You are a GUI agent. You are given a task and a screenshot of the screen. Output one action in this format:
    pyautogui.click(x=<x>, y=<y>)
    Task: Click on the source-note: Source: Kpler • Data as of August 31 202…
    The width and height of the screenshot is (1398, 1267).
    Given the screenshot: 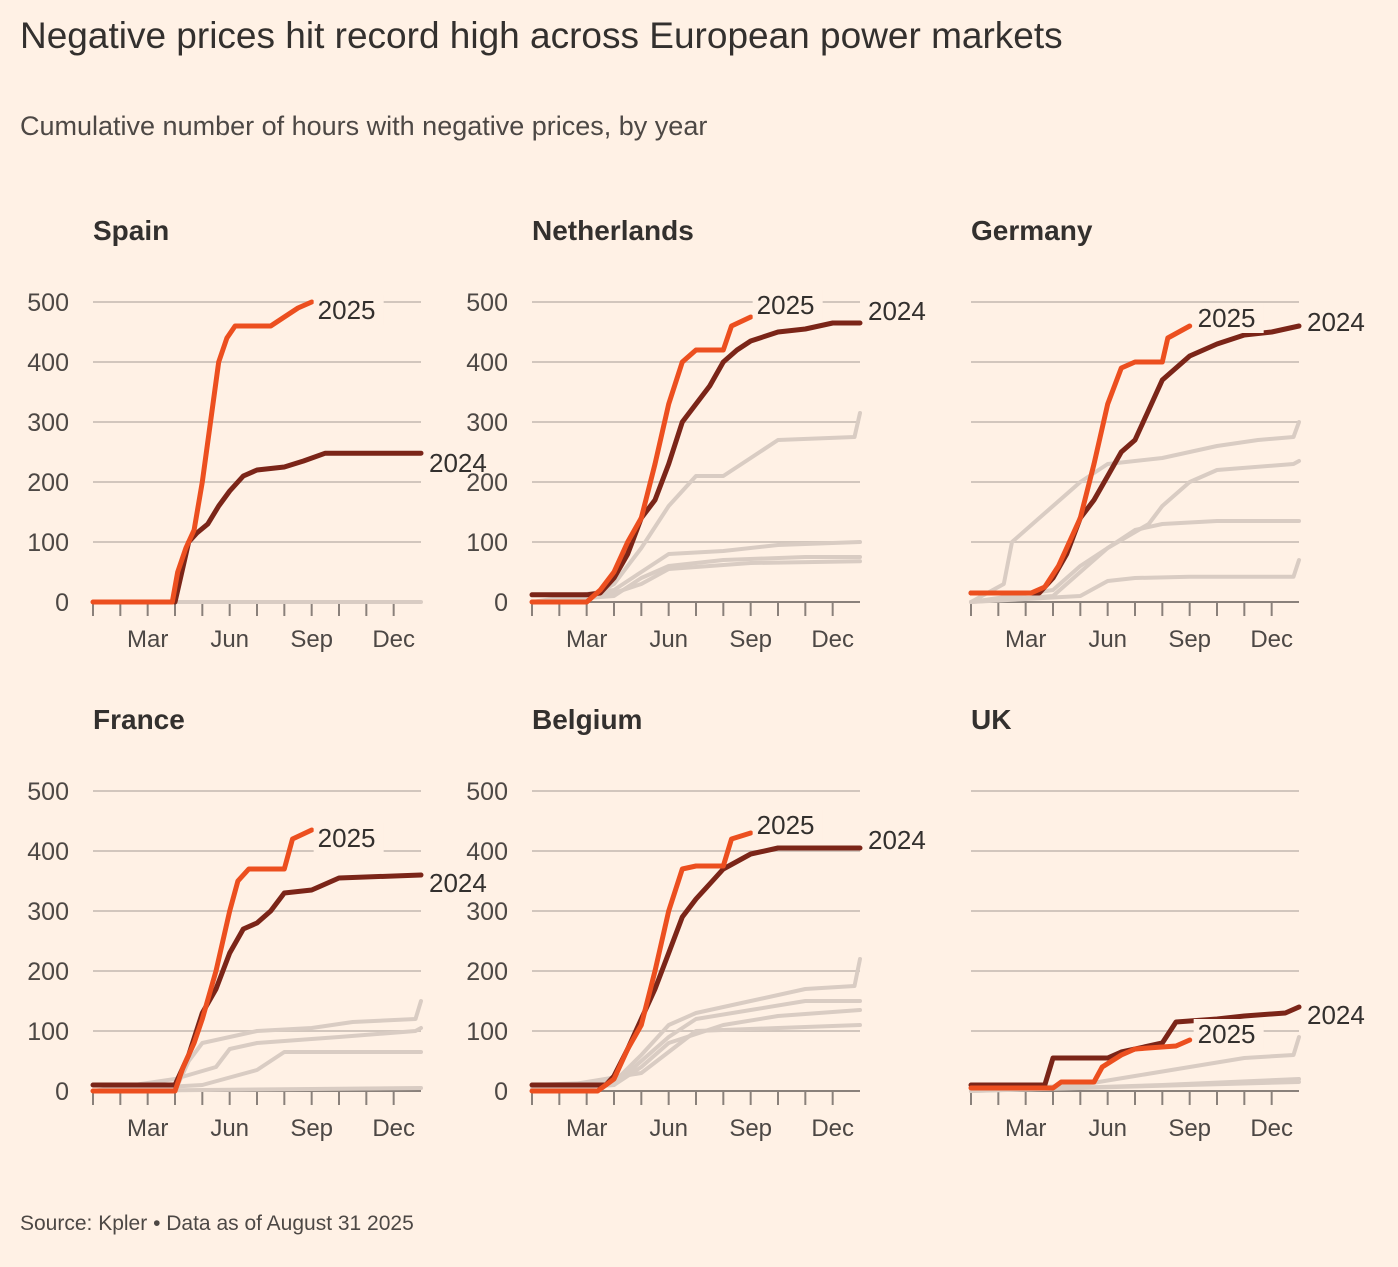 What is the action you would take?
    pyautogui.click(x=217, y=1223)
    